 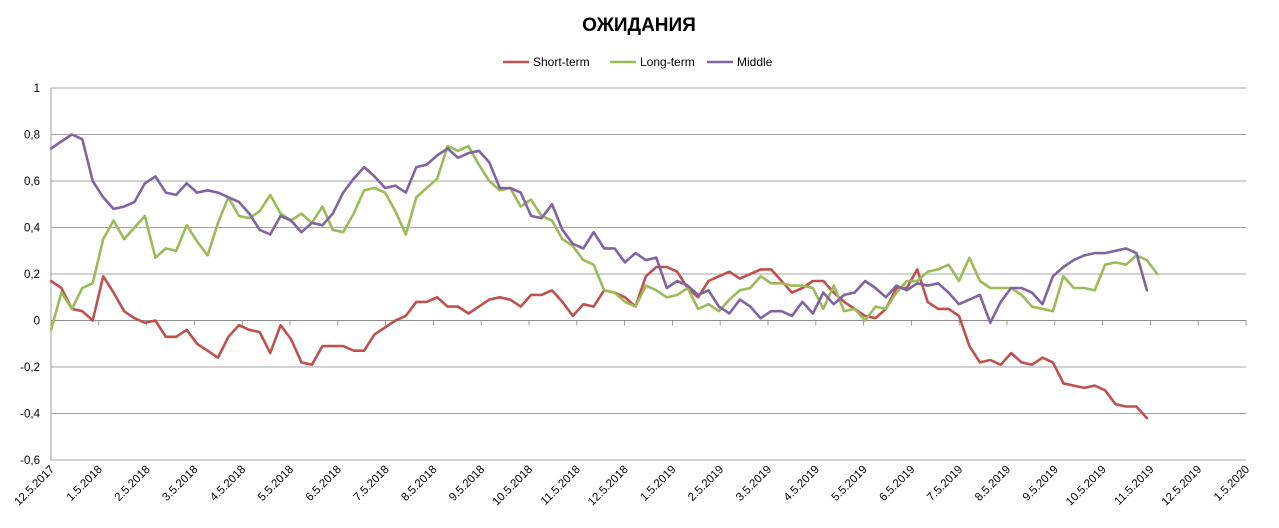 What do you see at coordinates (639, 25) in the screenshot?
I see `chart-title: ОЖИДАНИЯ` at bounding box center [639, 25].